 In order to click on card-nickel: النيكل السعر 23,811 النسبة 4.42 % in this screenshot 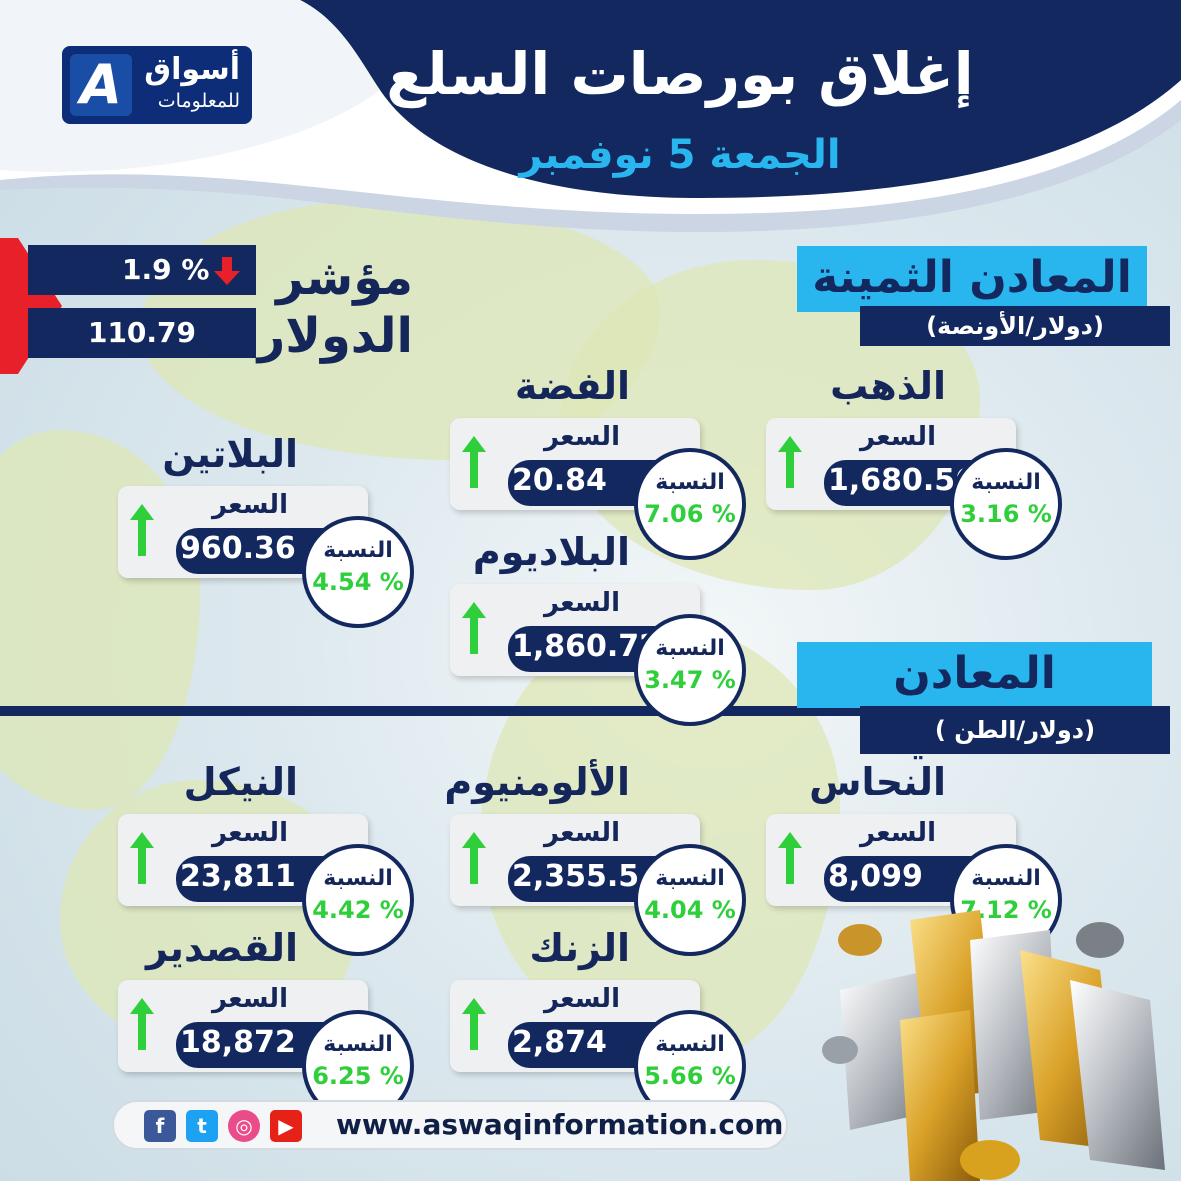, I will do `click(266, 858)`.